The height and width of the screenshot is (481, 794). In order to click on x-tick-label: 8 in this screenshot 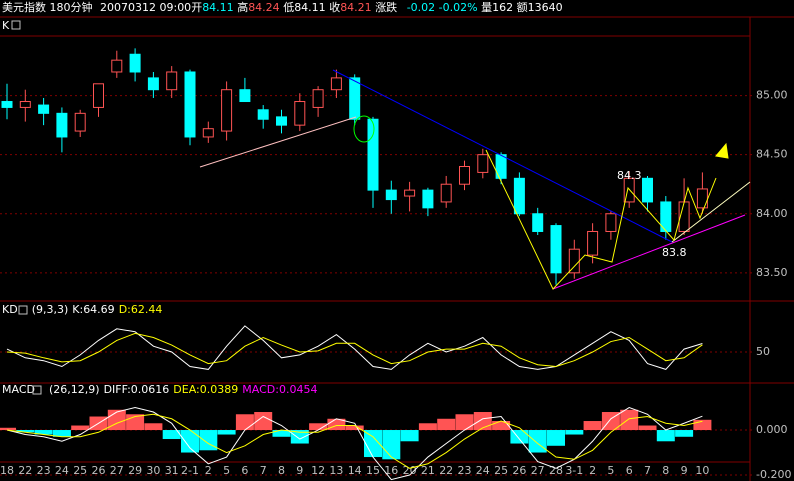, I will do `click(281, 470)`.